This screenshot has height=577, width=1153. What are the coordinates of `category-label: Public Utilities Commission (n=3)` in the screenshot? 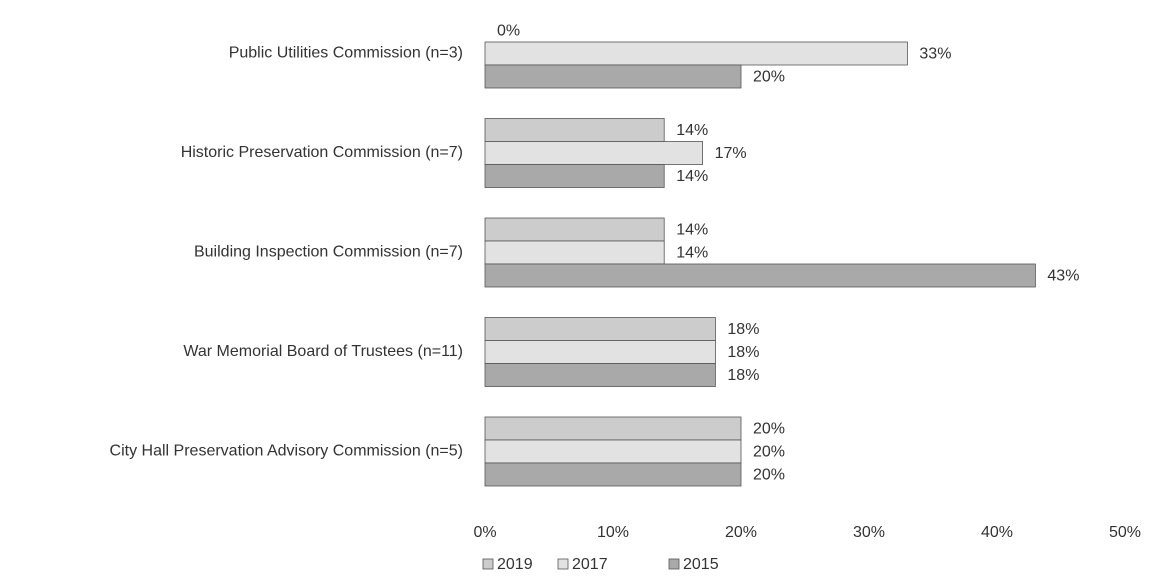 It's located at (346, 53).